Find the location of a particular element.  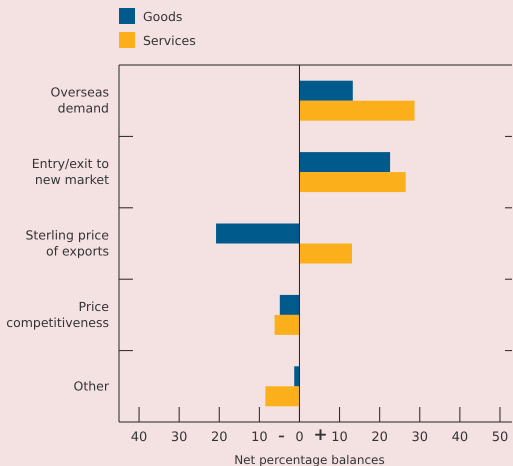

y-tick-label: Price competitiveness is located at coordinates (58, 314).